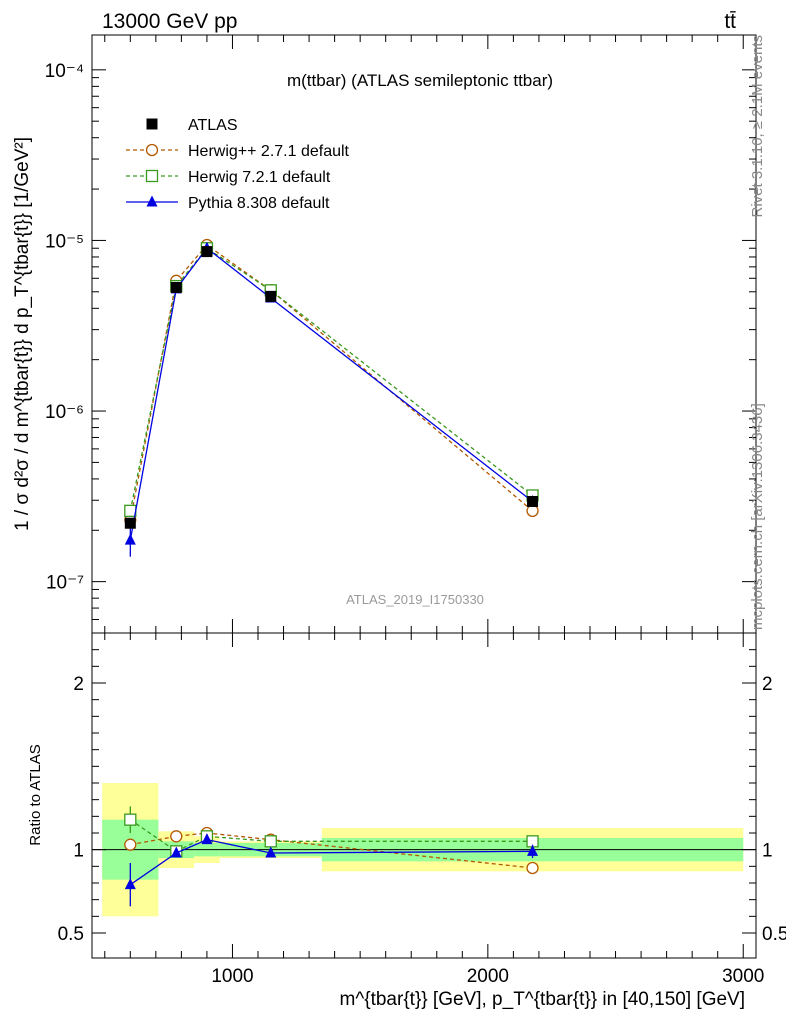  Describe the element at coordinates (213, 125) in the screenshot. I see `legend-label-atlas: ATLAS` at that location.